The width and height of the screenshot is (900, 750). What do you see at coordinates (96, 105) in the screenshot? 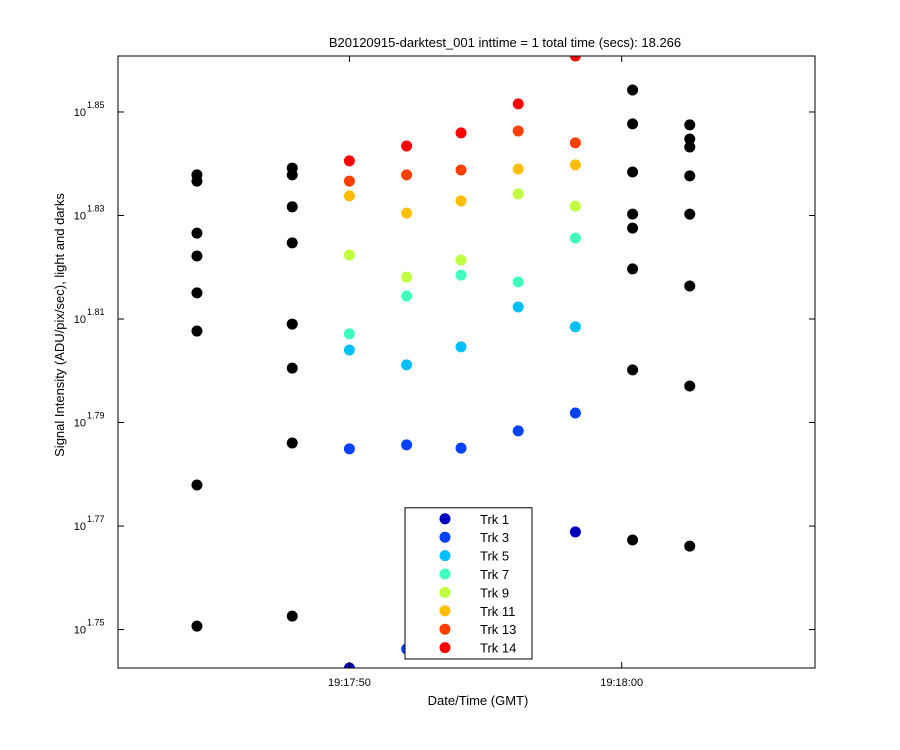
I see `y-tick-exponent: 1.85` at bounding box center [96, 105].